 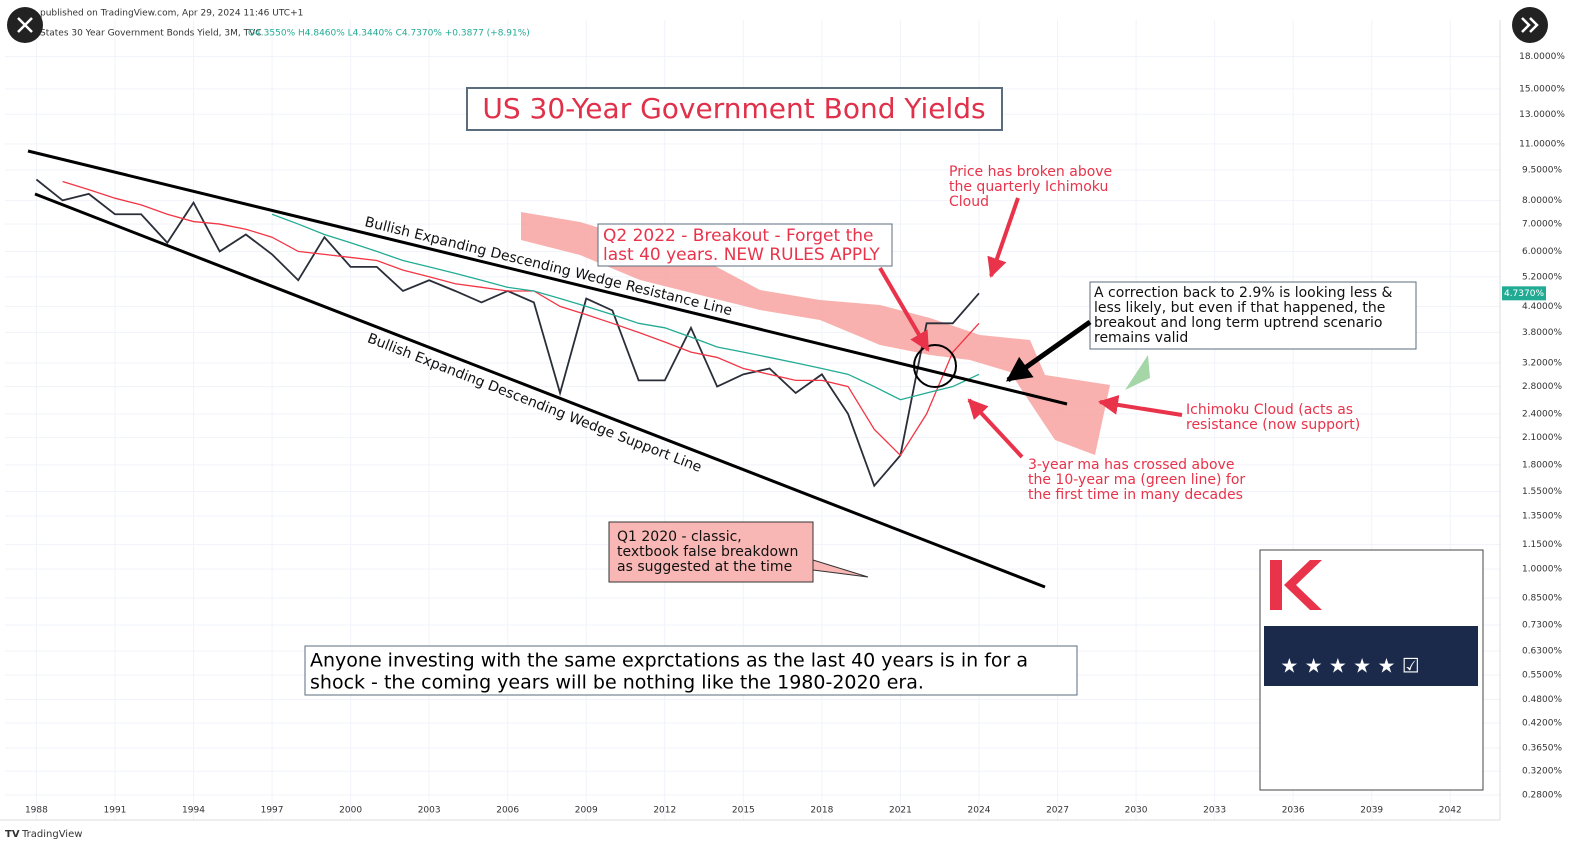 I want to click on x-tick-label: 2027, so click(x=1057, y=811).